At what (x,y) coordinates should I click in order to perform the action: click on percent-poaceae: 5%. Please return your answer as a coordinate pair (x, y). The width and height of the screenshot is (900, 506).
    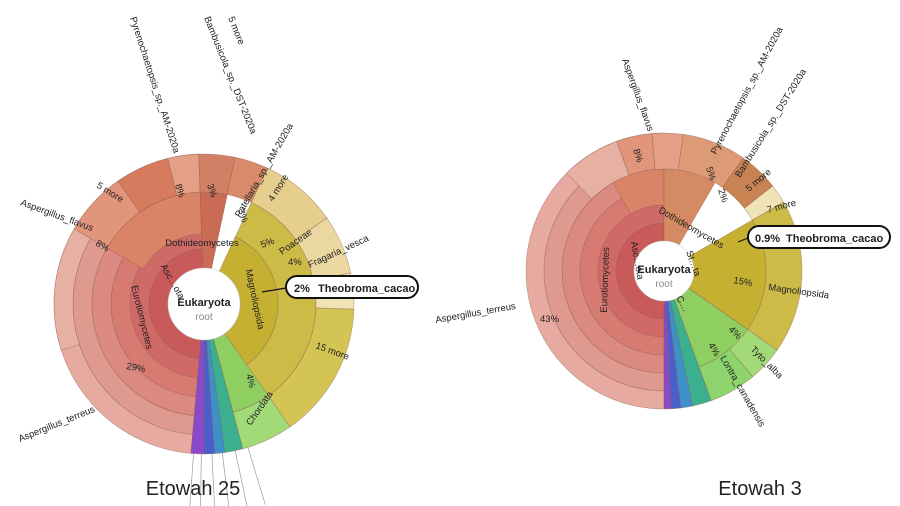
    Looking at the image, I should click on (267, 243).